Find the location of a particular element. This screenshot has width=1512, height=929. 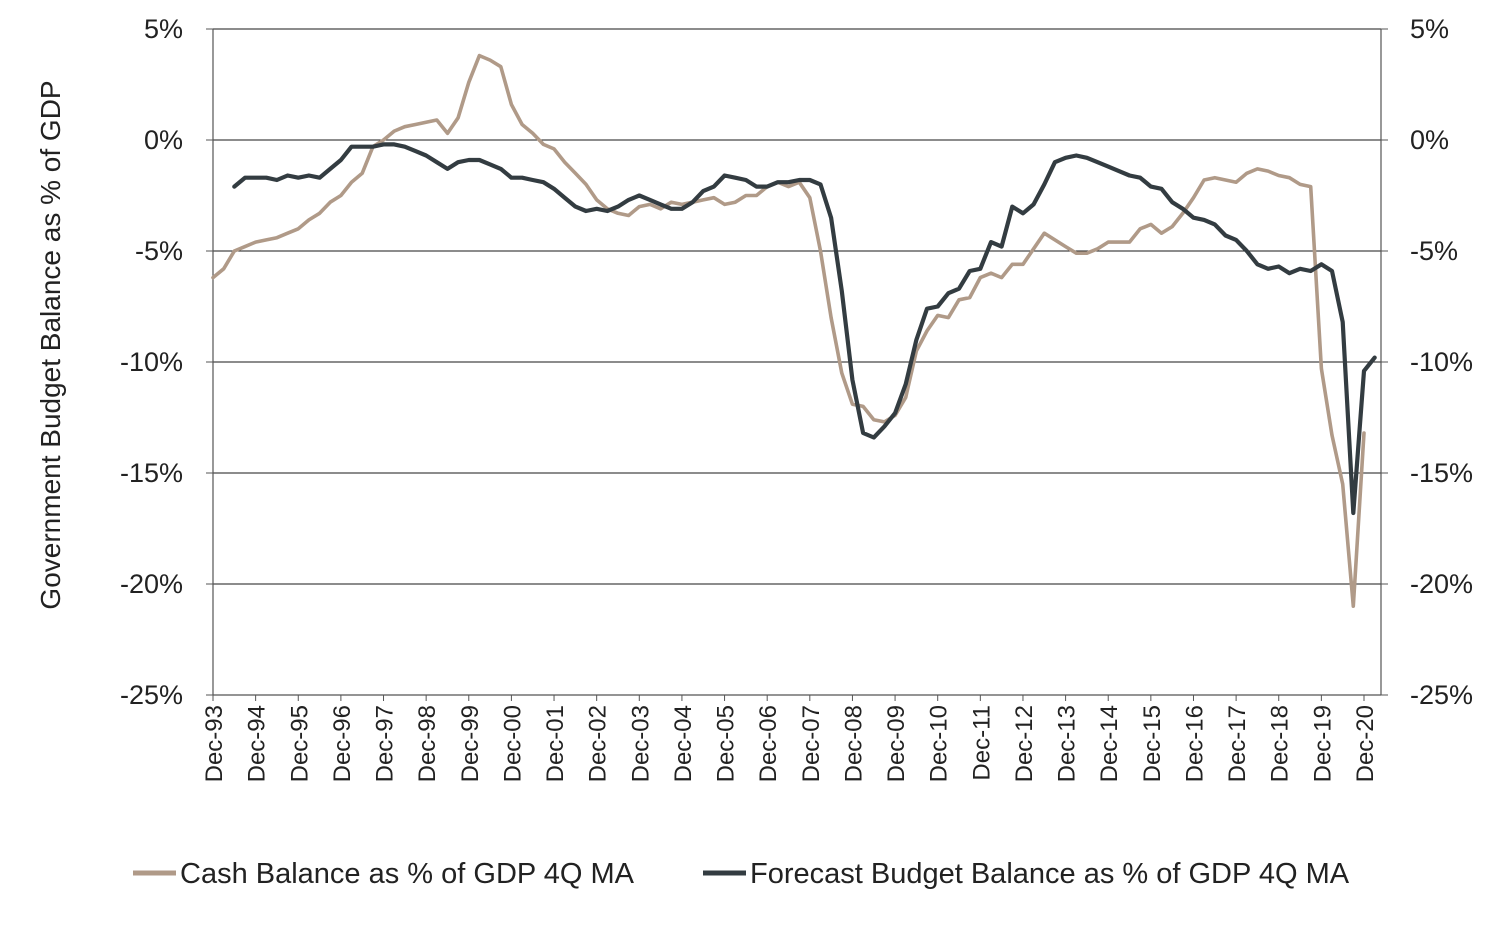

x-tick-label: Dec-93 is located at coordinates (214, 743).